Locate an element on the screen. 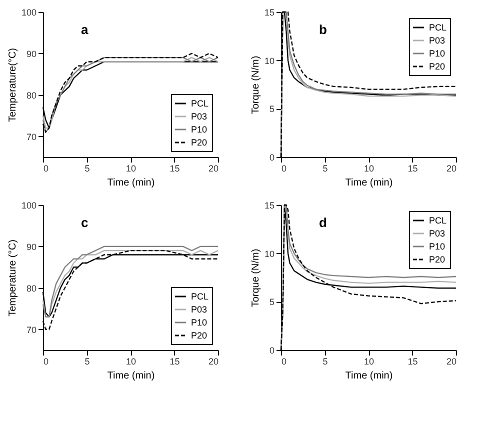  annotation: c is located at coordinates (84, 222).